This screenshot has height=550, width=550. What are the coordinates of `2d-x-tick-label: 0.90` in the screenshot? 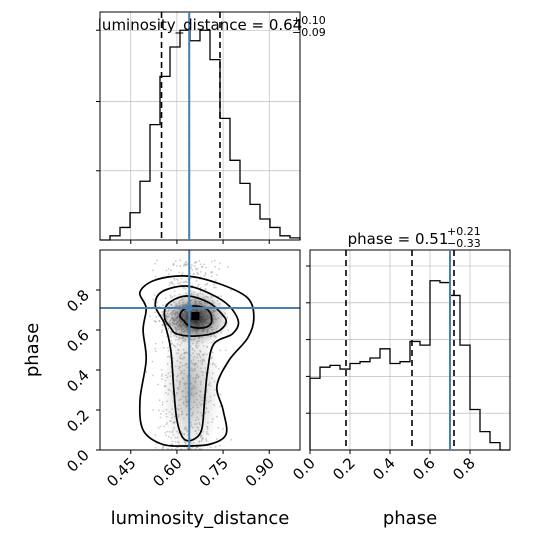 It's located at (260, 472).